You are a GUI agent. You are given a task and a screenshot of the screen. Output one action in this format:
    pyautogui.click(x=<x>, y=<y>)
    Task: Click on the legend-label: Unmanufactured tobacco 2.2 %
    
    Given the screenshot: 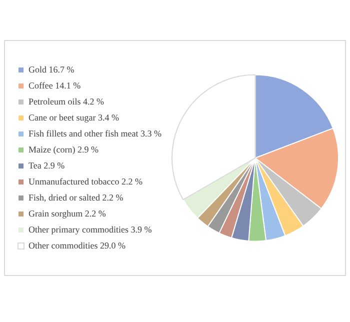 What is the action you would take?
    pyautogui.click(x=85, y=181)
    